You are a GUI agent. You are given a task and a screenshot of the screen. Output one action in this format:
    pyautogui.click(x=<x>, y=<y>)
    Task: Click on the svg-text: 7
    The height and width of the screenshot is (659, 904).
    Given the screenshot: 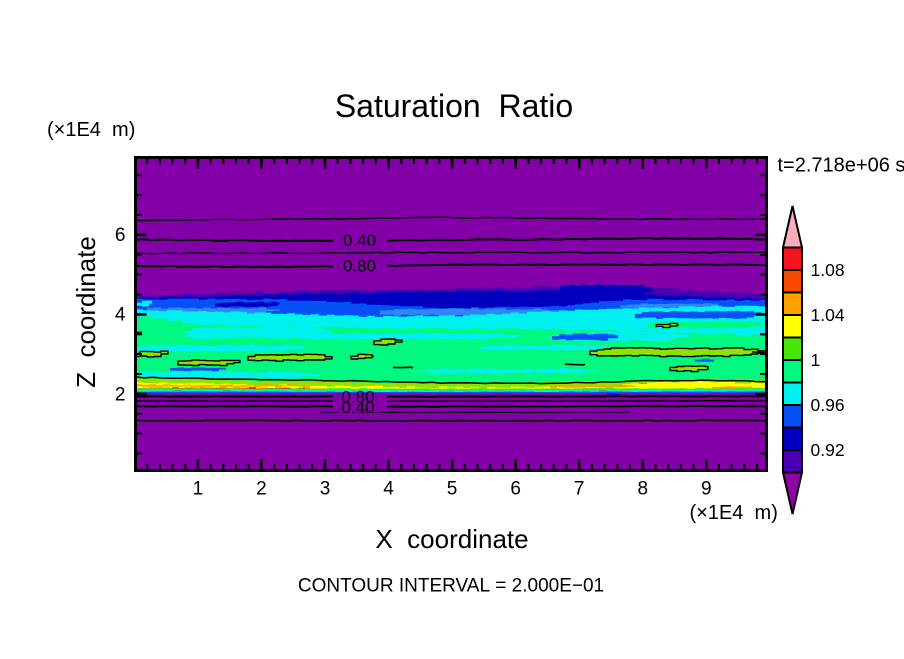 What is the action you would take?
    pyautogui.click(x=579, y=489)
    